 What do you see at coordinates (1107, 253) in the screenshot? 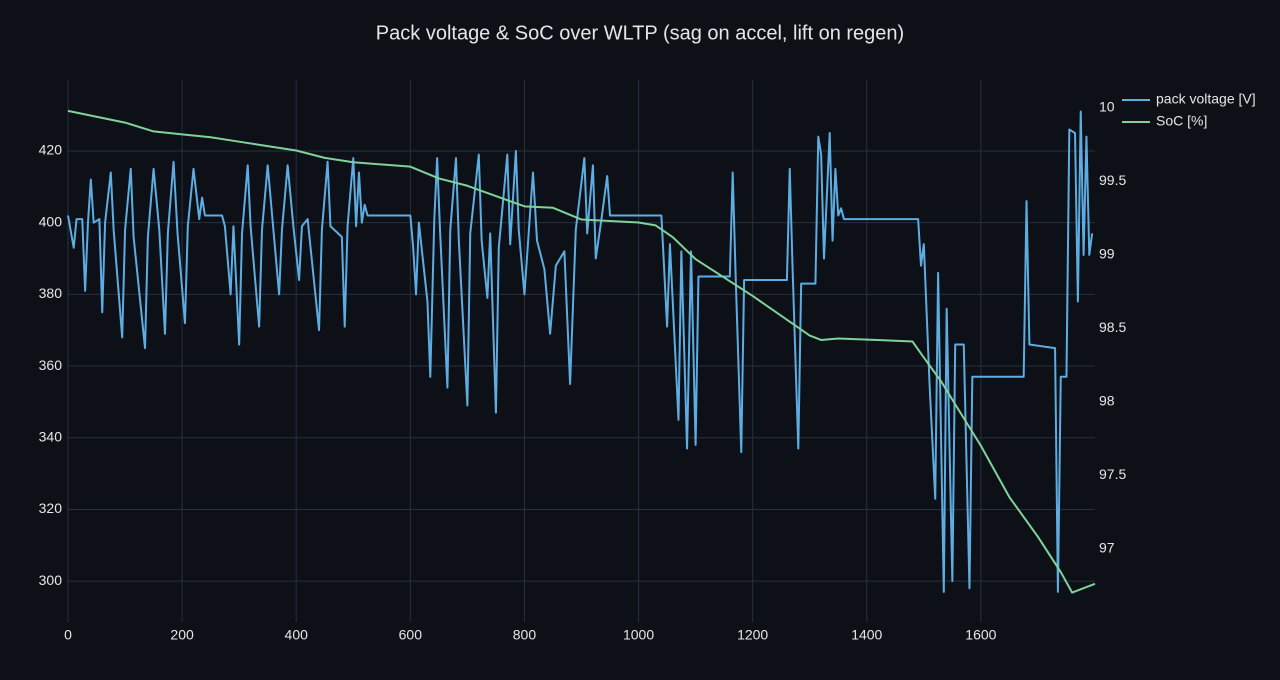
I see `y2-tick-label: 99` at bounding box center [1107, 253].